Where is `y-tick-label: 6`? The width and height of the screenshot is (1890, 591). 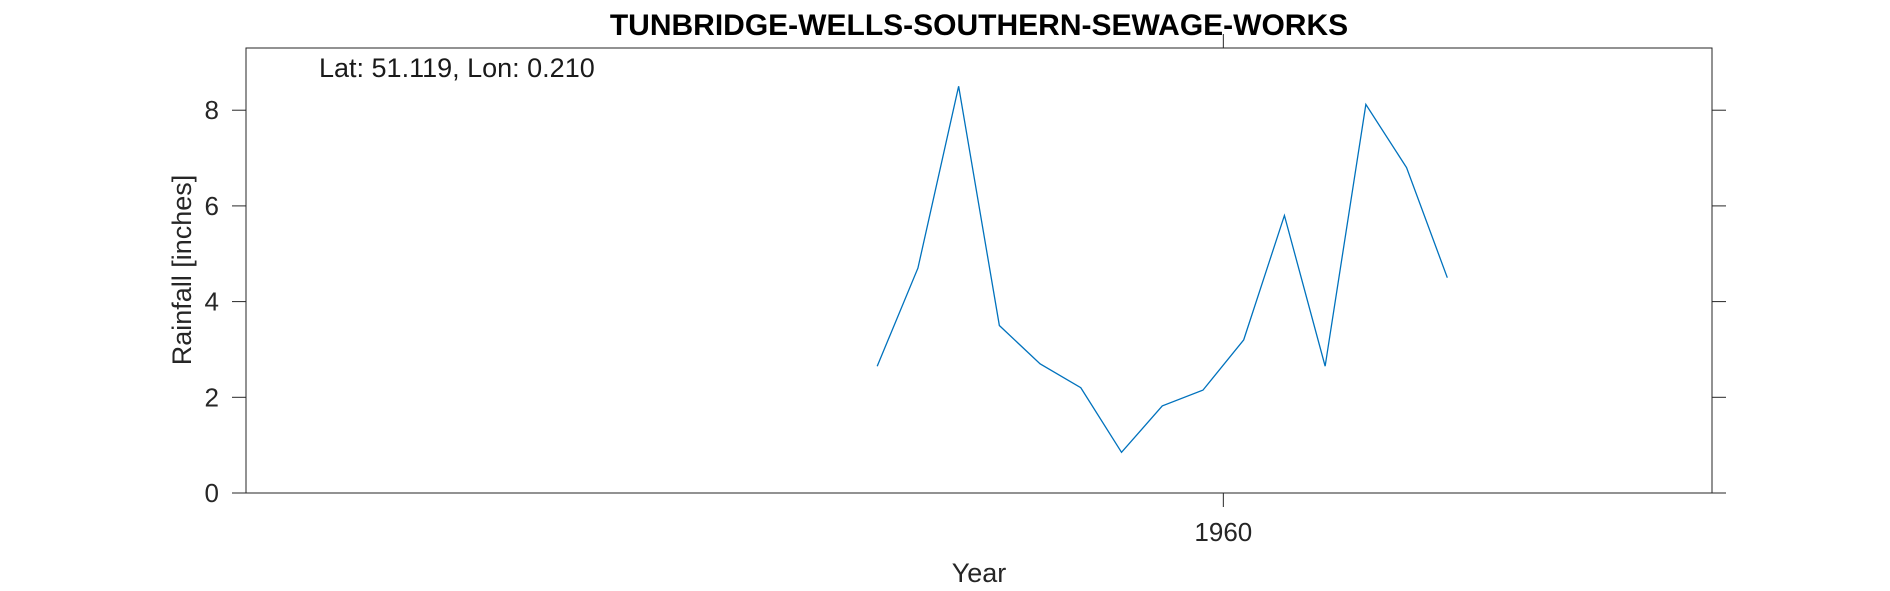 y-tick-label: 6 is located at coordinates (212, 206).